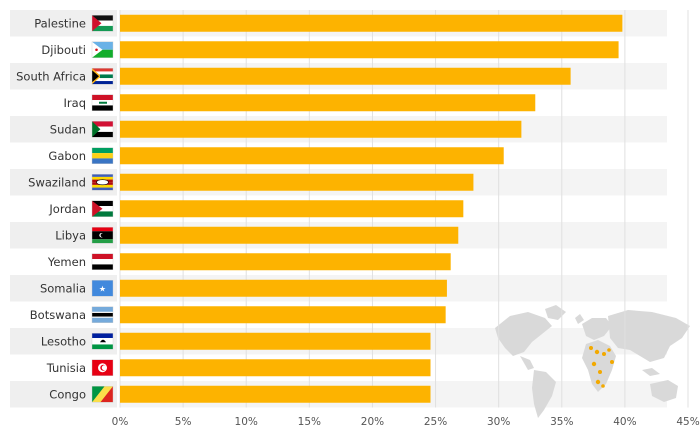 The width and height of the screenshot is (700, 433). What do you see at coordinates (58, 315) in the screenshot?
I see `category-label: Botswana` at bounding box center [58, 315].